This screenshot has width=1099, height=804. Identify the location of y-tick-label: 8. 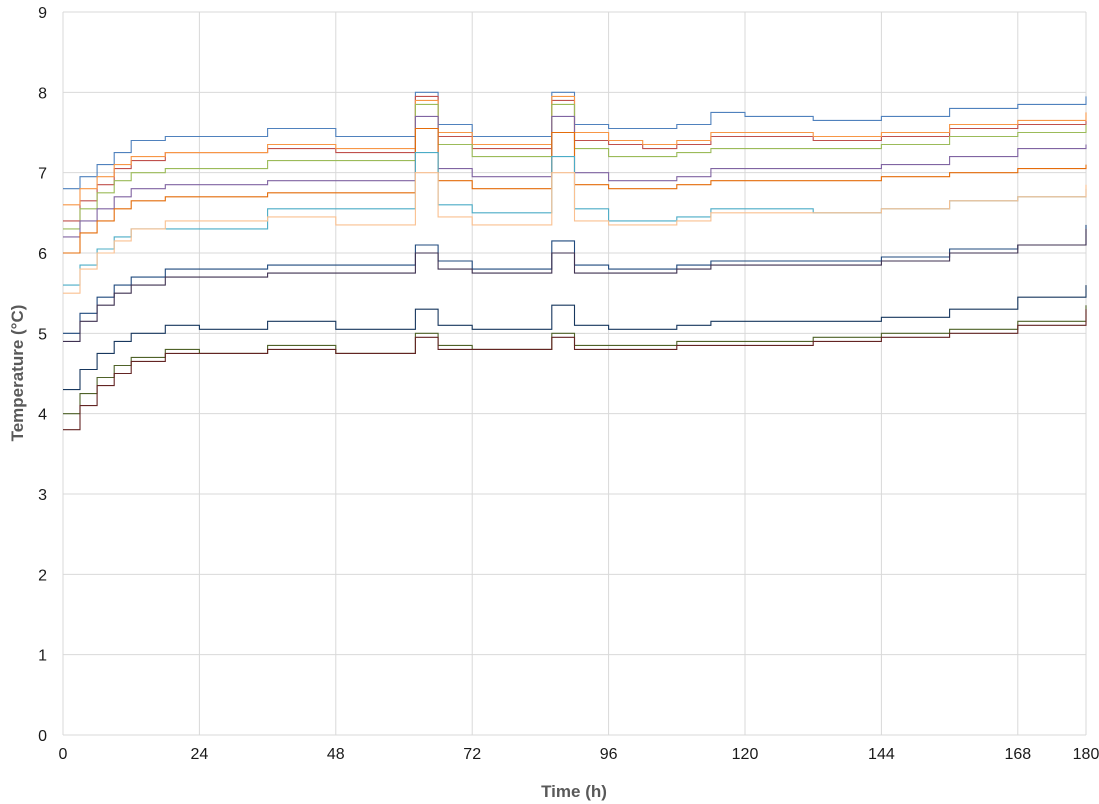
(42, 93).